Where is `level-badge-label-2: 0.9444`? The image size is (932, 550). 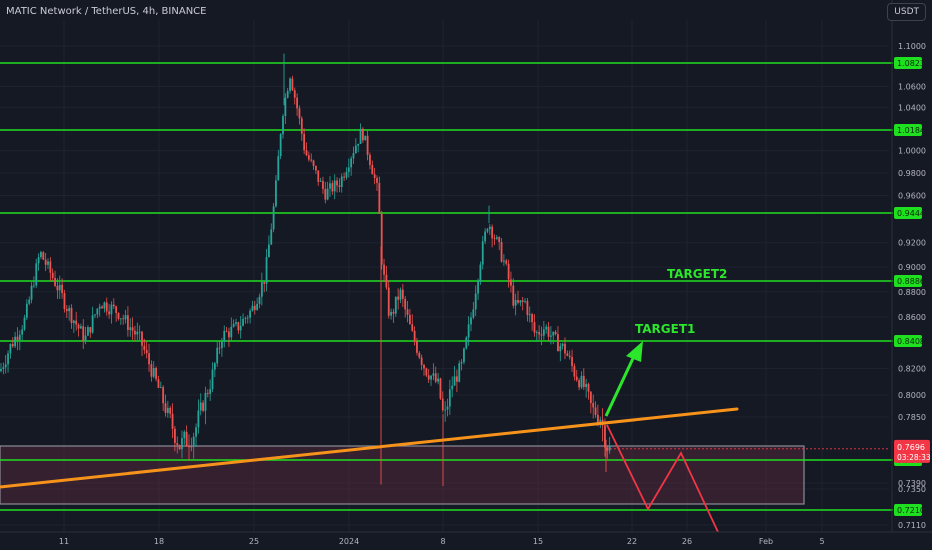 level-badge-label-2: 0.9444 is located at coordinates (911, 213).